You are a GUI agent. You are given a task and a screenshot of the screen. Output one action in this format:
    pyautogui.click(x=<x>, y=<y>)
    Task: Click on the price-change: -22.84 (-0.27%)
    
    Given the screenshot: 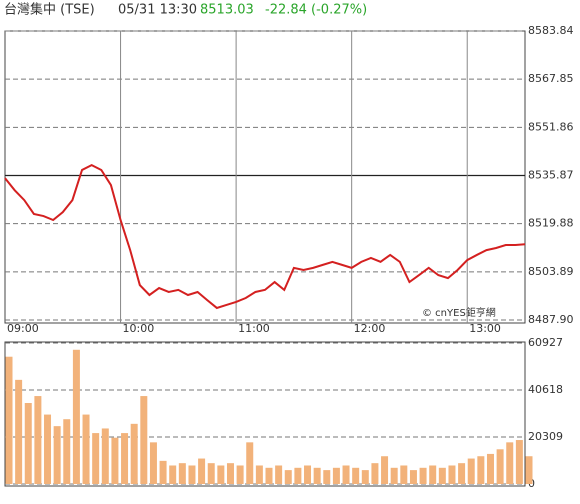 What is the action you would take?
    pyautogui.click(x=316, y=10)
    